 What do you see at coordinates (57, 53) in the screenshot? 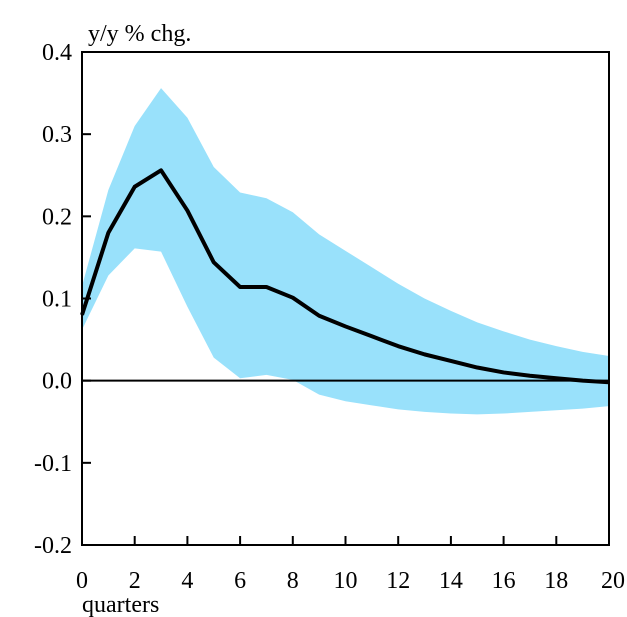
I see `y-tick-label: 0.4` at bounding box center [57, 53].